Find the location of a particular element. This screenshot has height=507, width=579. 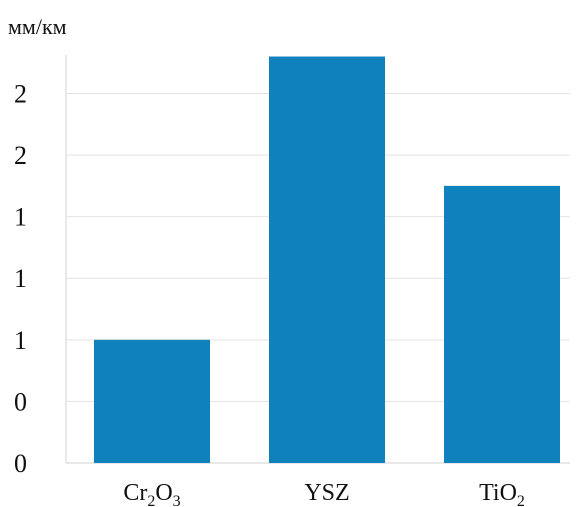

x-category-labels: Cr2O3 YSZ TiO2 is located at coordinates (324, 493).